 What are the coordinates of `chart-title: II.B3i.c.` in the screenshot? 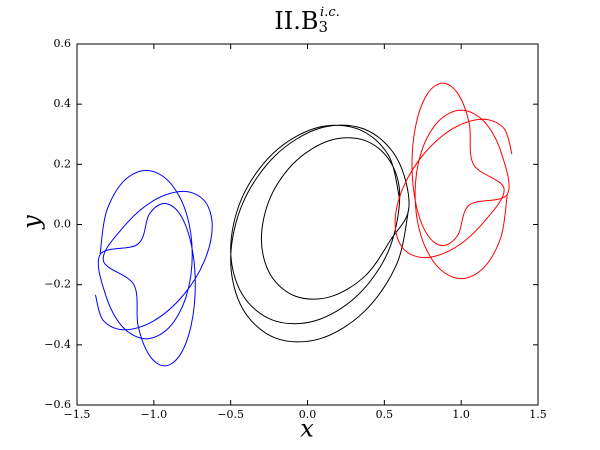 It's located at (306, 21).